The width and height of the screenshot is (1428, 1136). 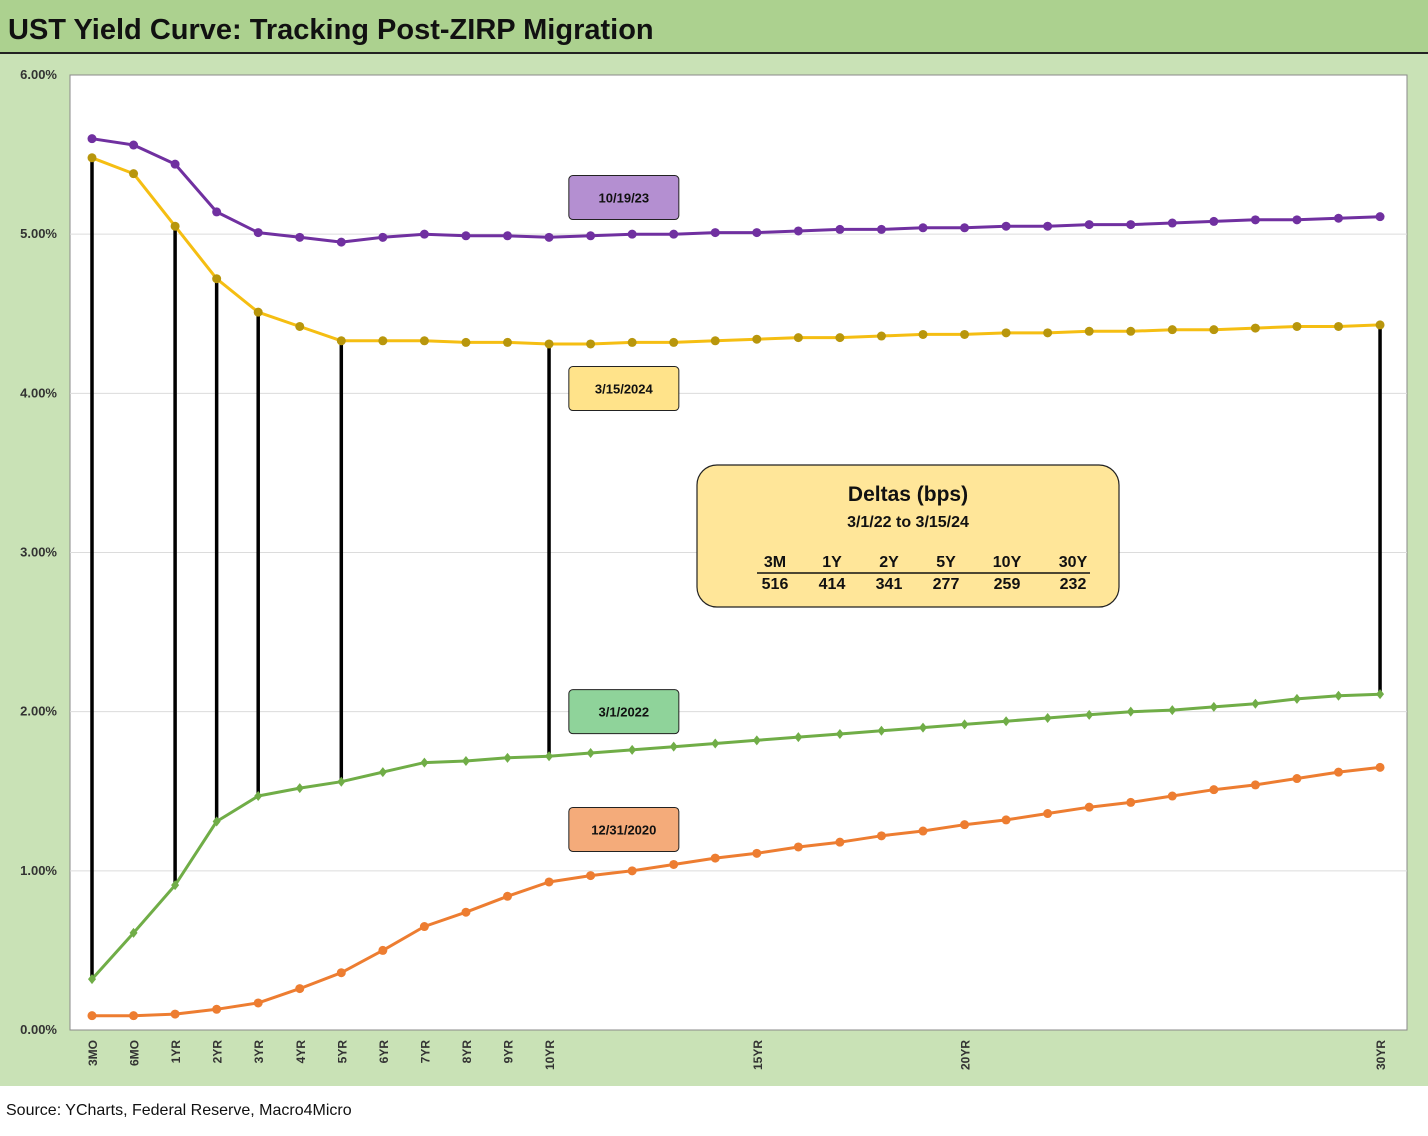 I want to click on deltas-value: 414, so click(x=832, y=584).